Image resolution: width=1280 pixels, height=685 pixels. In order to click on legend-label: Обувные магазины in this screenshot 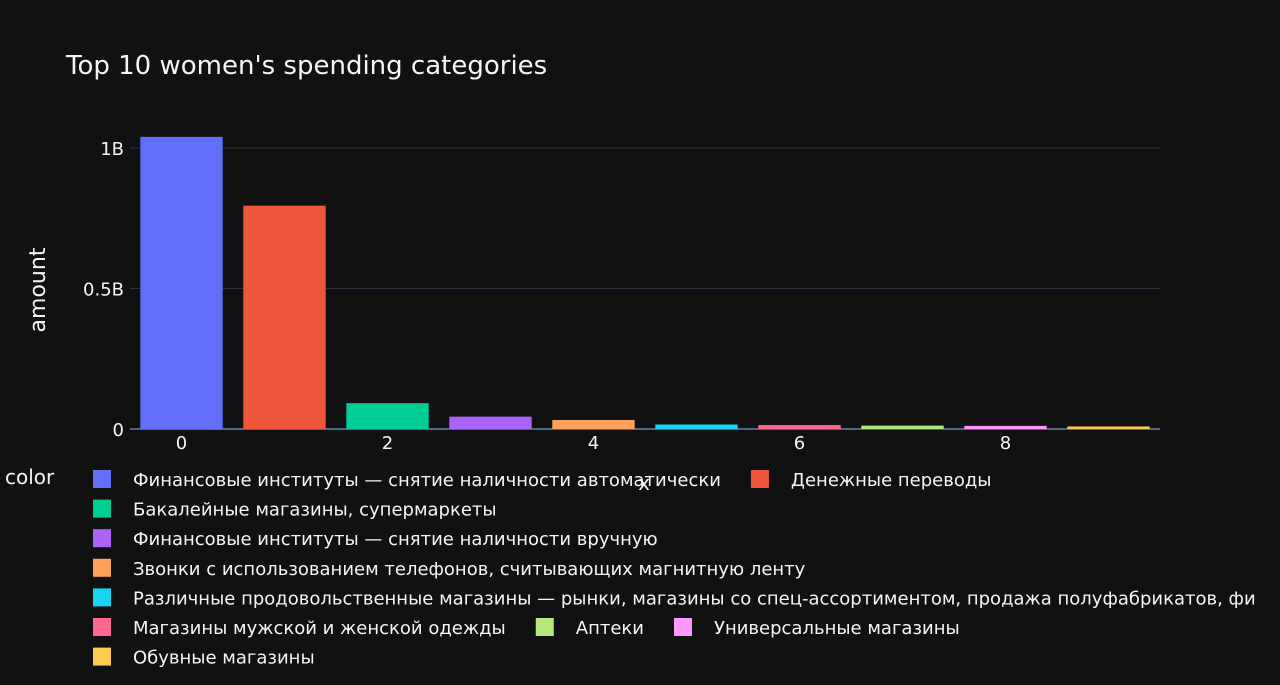, I will do `click(224, 658)`.